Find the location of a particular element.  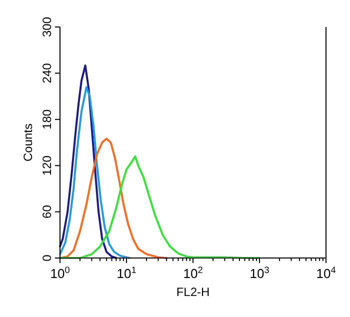

y-tick-label: 0 is located at coordinates (47, 258).